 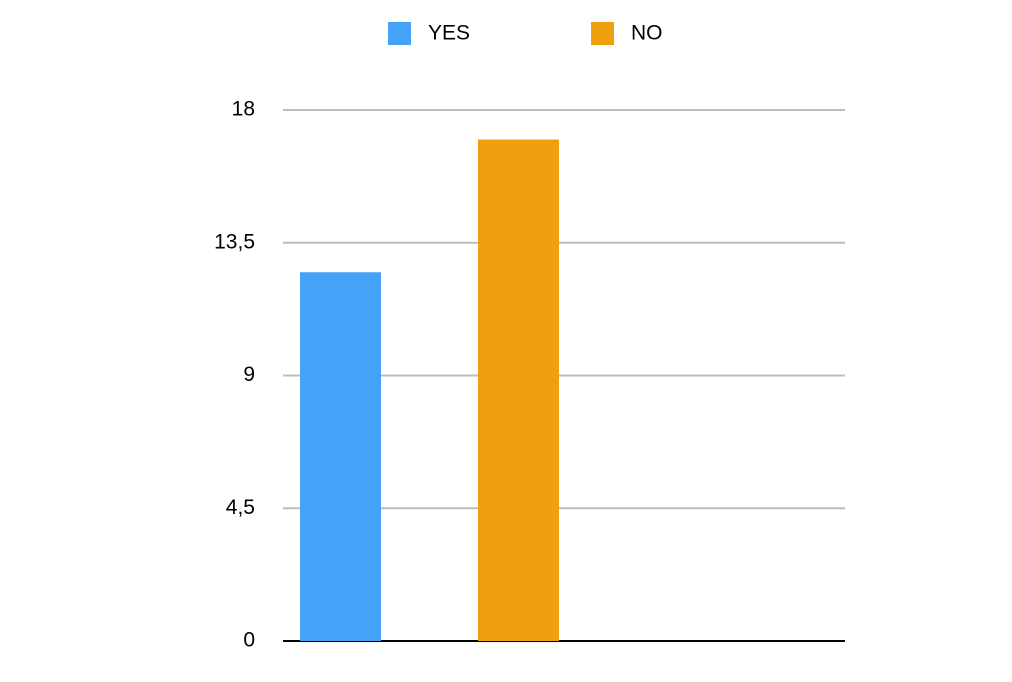 I want to click on legend-label: NO, so click(x=647, y=33).